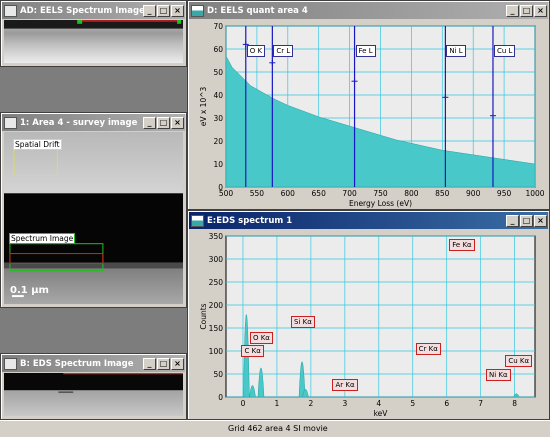 This screenshot has height=437, width=550. I want to click on edge-label: O K, so click(256, 51).